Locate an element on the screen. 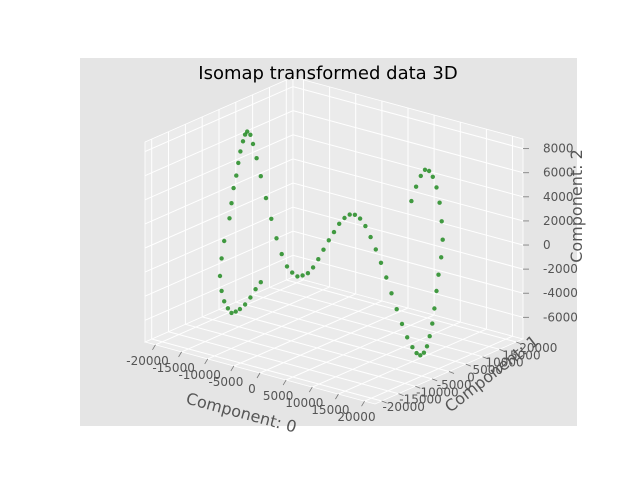  x-tick-label: -5000 is located at coordinates (225, 382).